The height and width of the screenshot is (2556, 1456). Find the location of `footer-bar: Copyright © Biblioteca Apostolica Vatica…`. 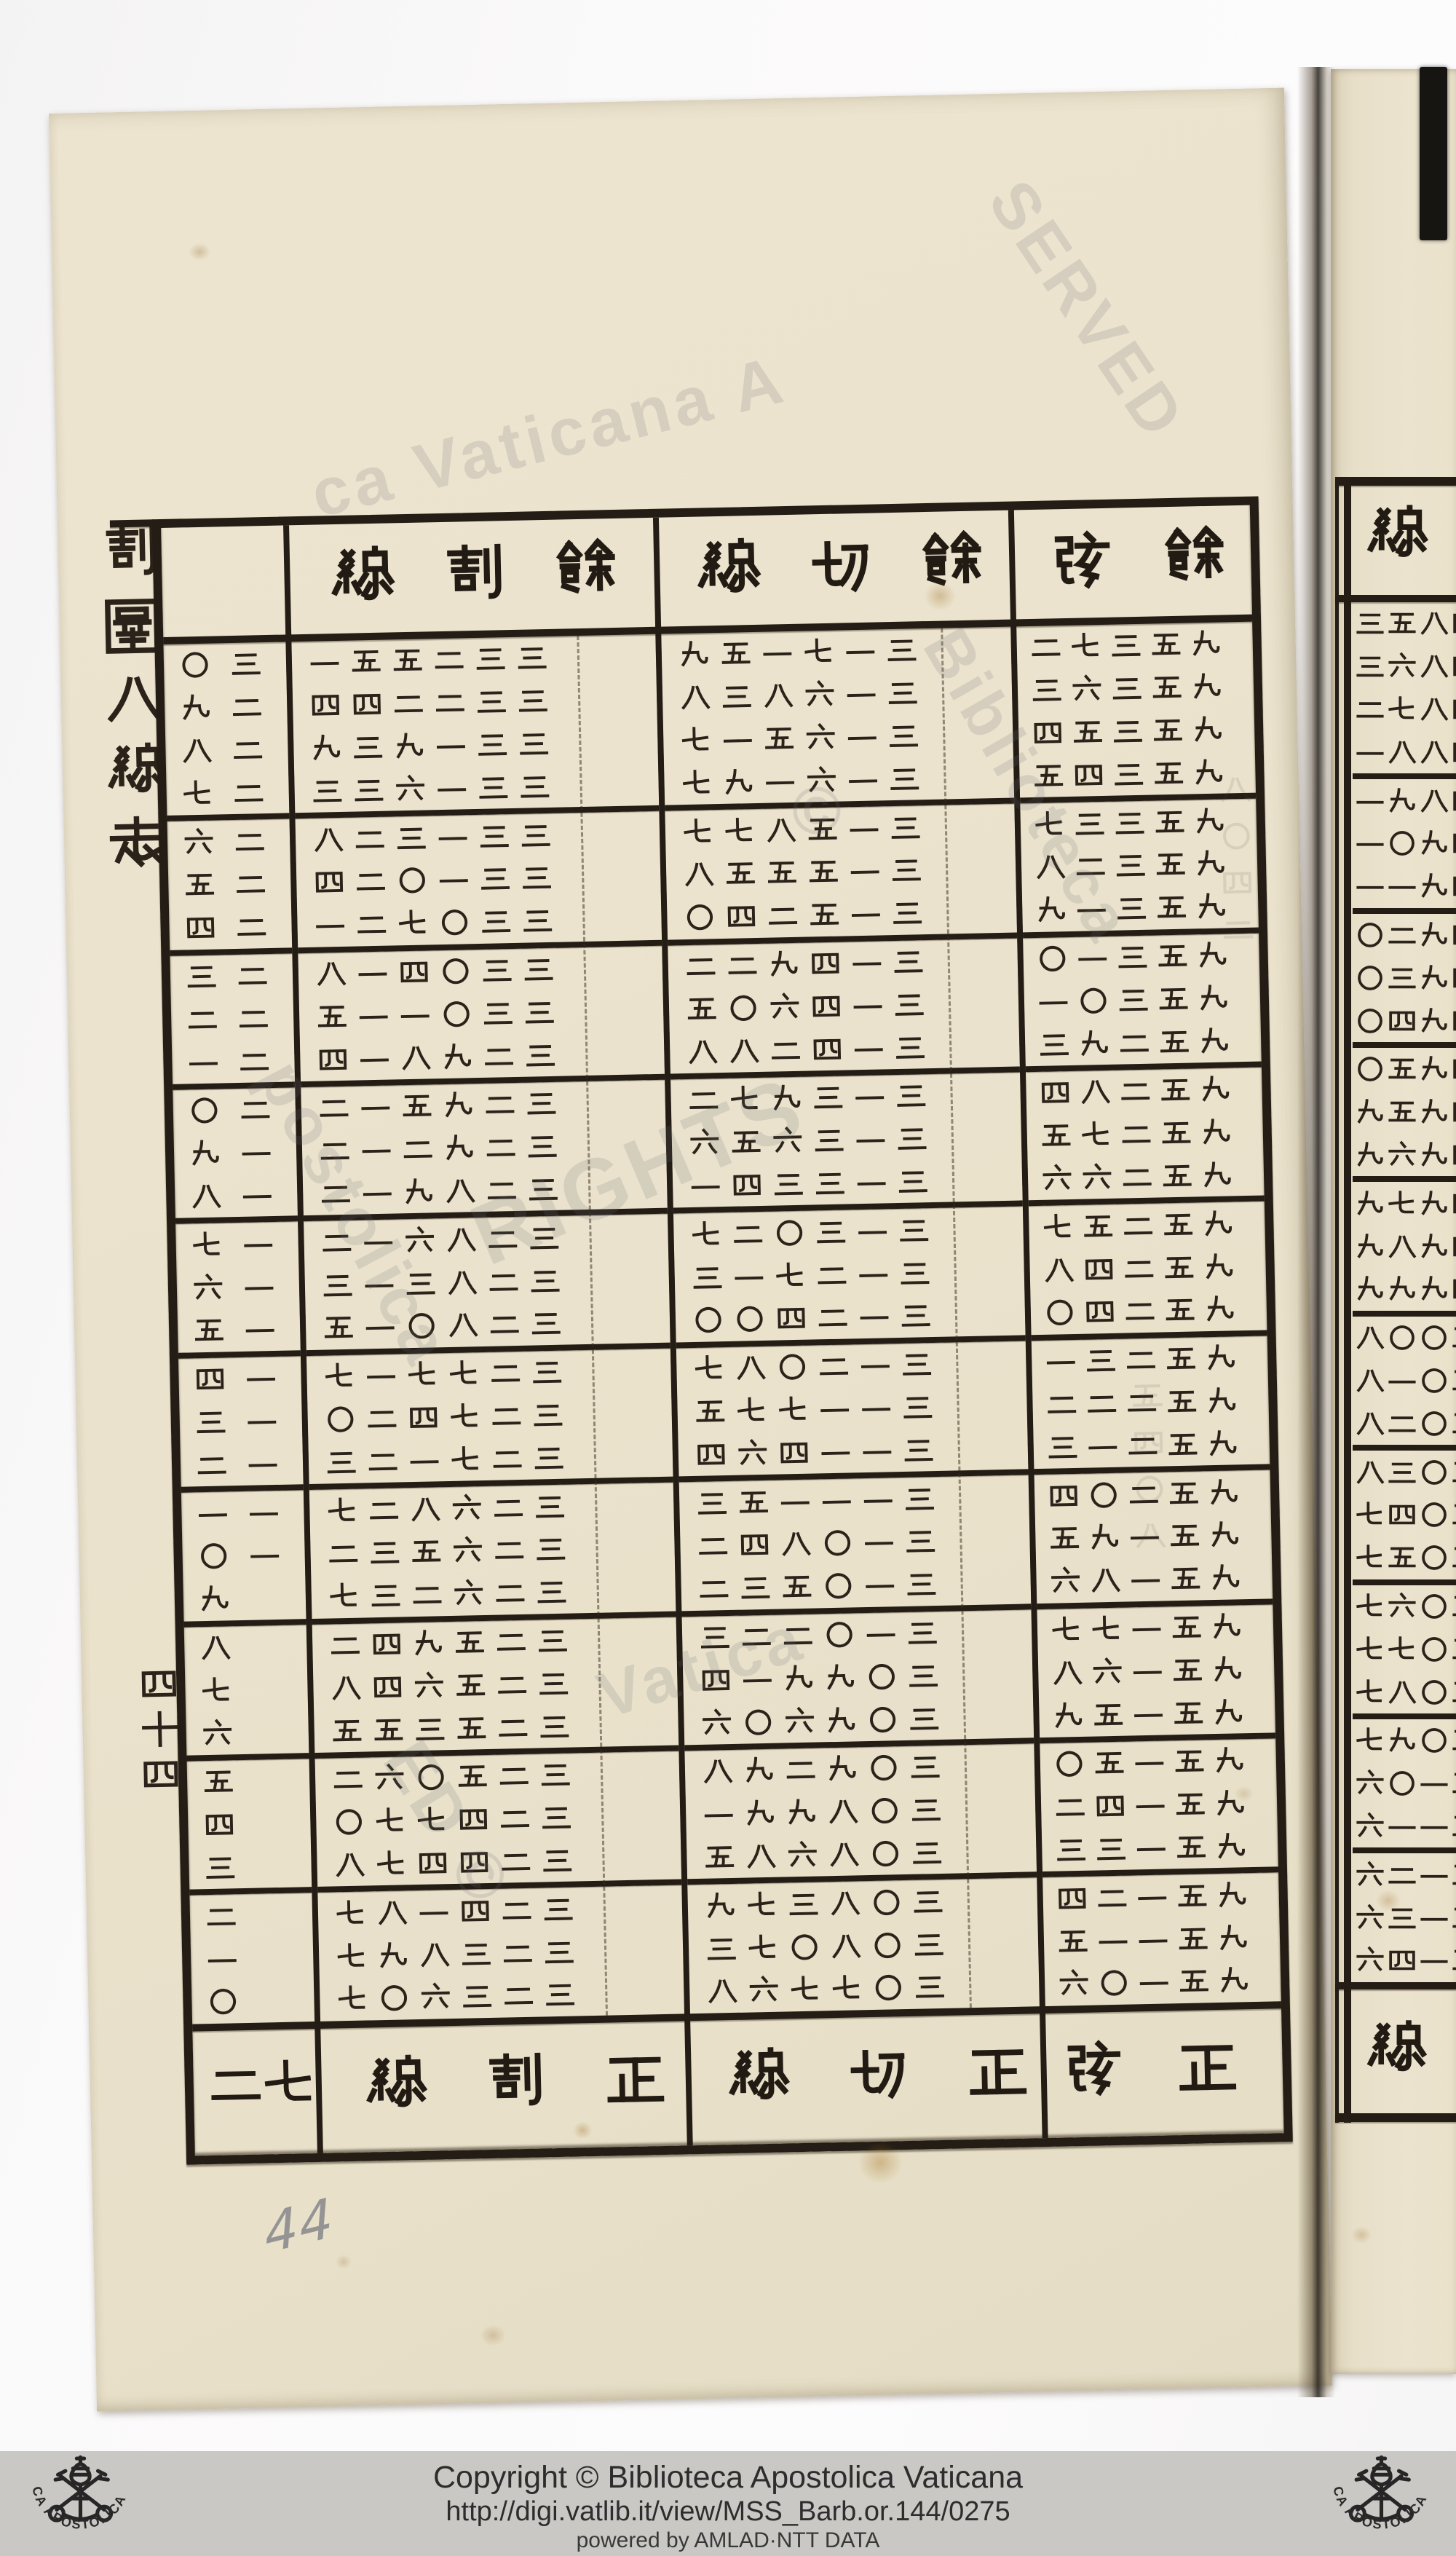

footer-bar: Copyright © Biblioteca Apostolica Vatica… is located at coordinates (728, 2503).